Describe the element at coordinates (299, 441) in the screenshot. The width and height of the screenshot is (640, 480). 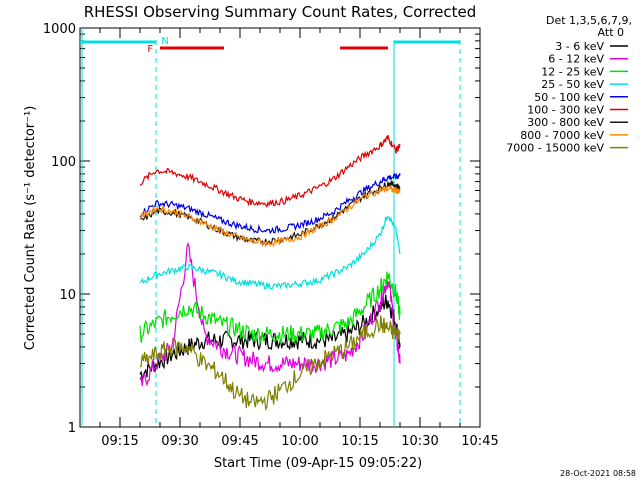
I see `x-tick-label: 10:00` at that location.